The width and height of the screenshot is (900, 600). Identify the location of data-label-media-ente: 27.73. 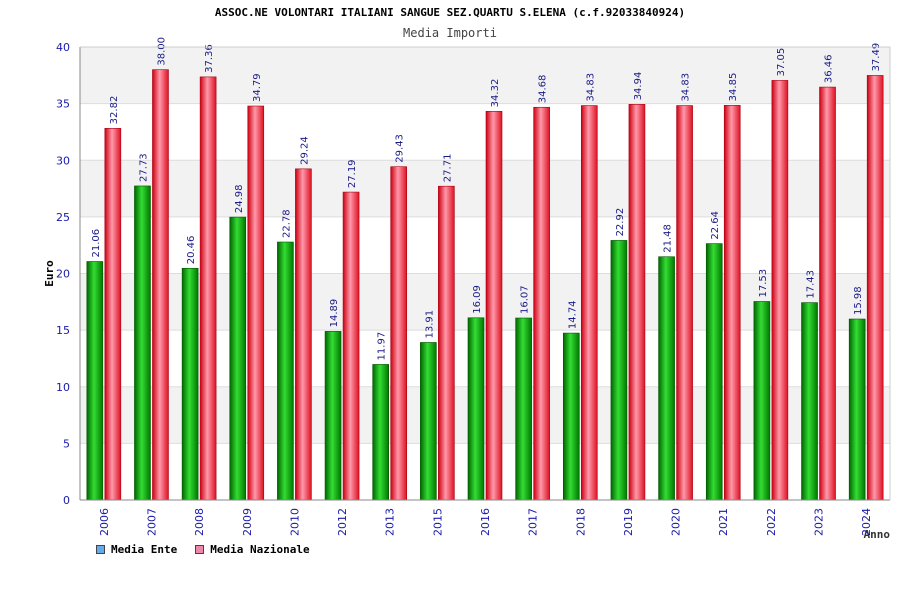
(143, 167).